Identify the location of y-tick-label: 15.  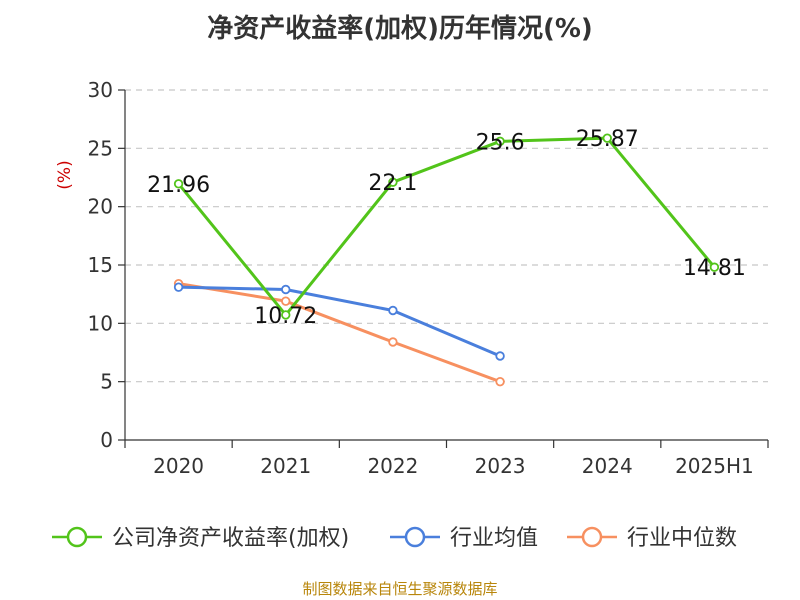
(100, 265).